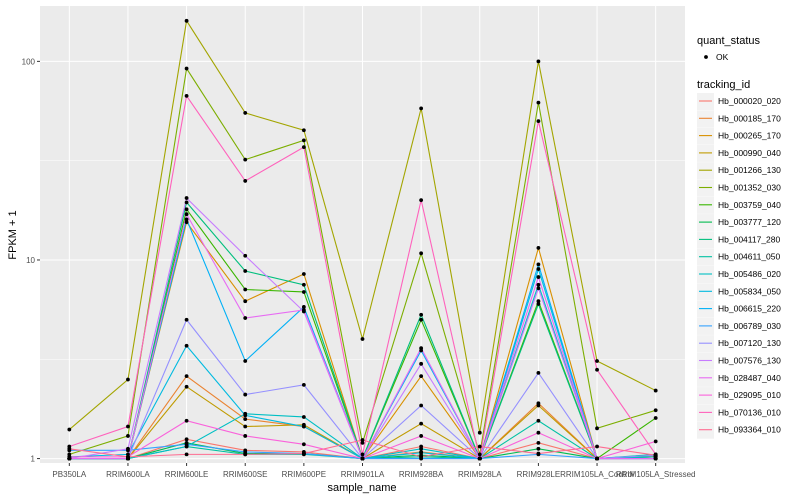 The image size is (800, 500). What do you see at coordinates (128, 474) in the screenshot?
I see `x-tick-label: RRIM600LA` at bounding box center [128, 474].